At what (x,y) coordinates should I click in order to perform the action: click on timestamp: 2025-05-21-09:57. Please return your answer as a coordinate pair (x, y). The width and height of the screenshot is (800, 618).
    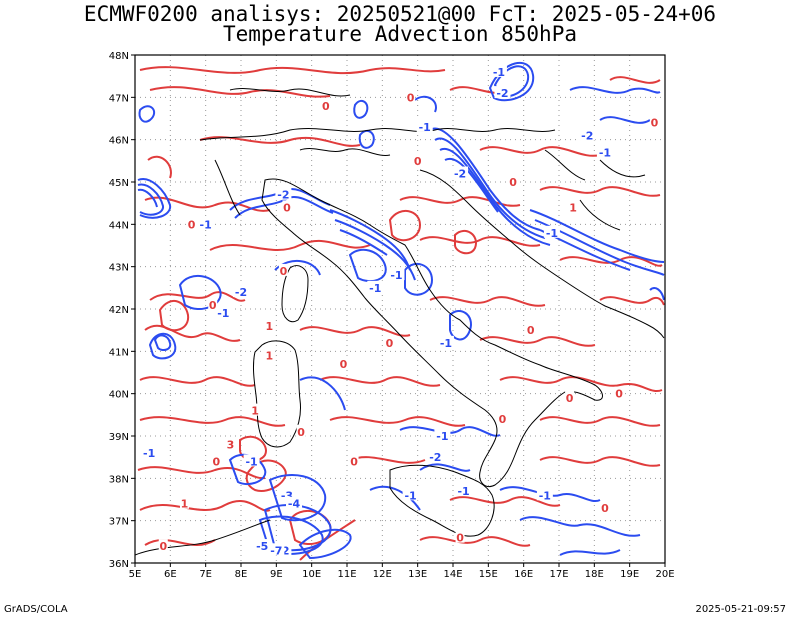
    Looking at the image, I should click on (740, 609).